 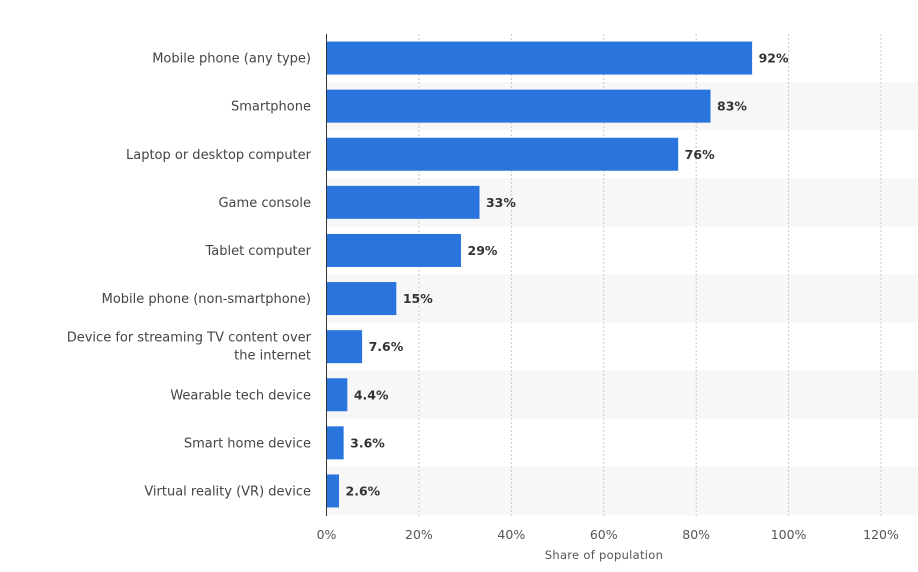 What do you see at coordinates (511, 534) in the screenshot?
I see `x-tick-label: 40%` at bounding box center [511, 534].